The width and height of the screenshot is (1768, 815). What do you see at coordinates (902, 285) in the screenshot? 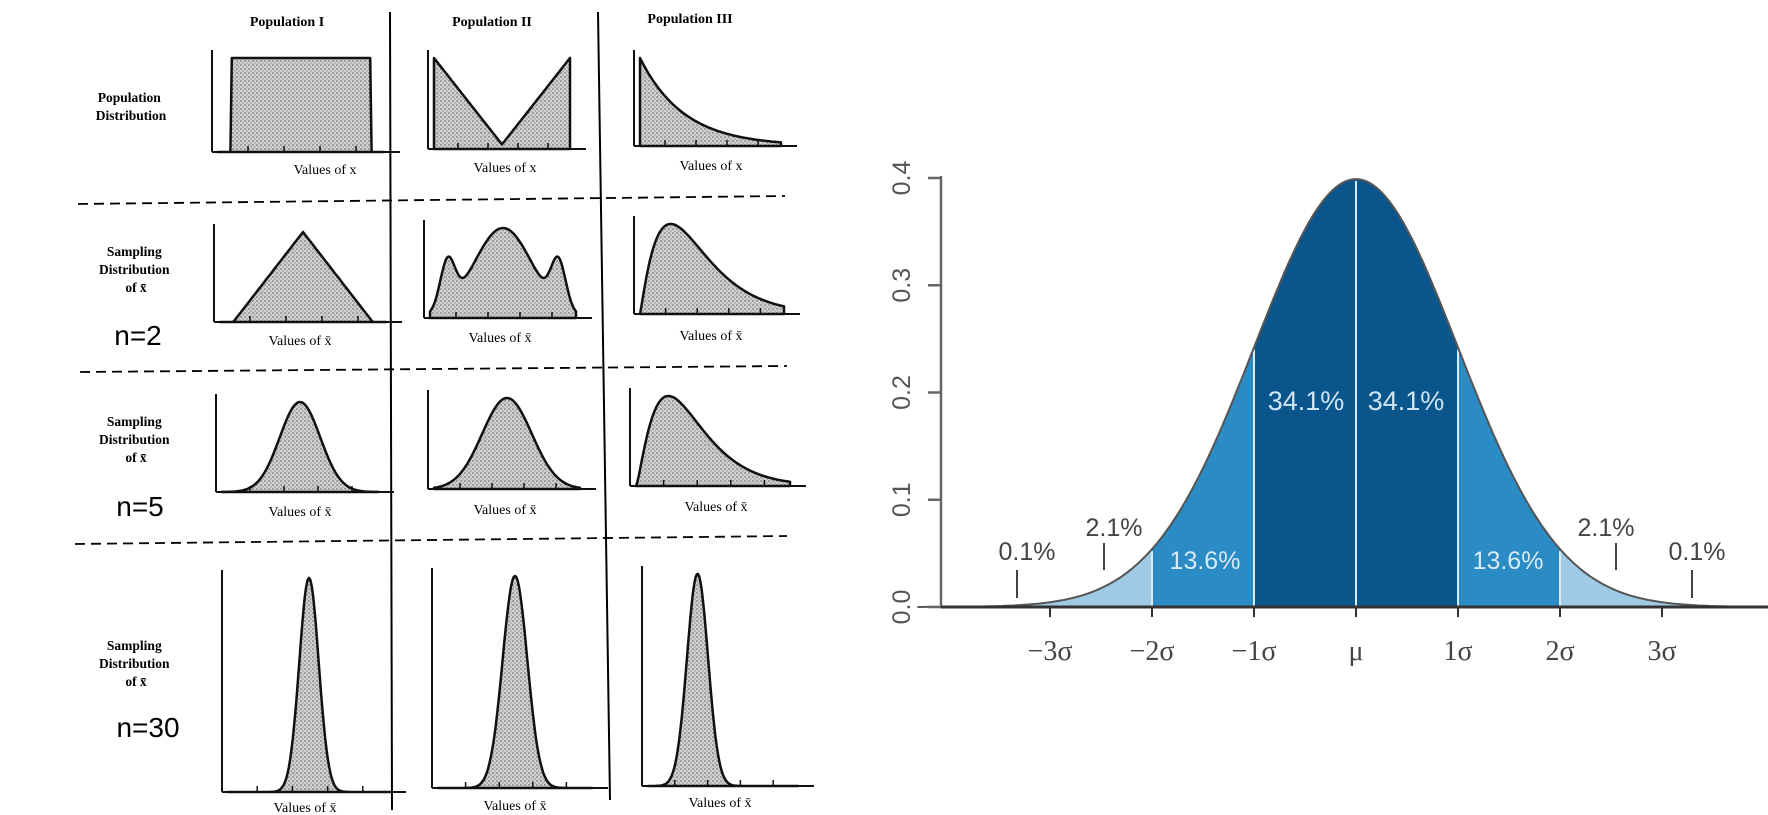
I see `y-tick-label: 0.3` at bounding box center [902, 285].